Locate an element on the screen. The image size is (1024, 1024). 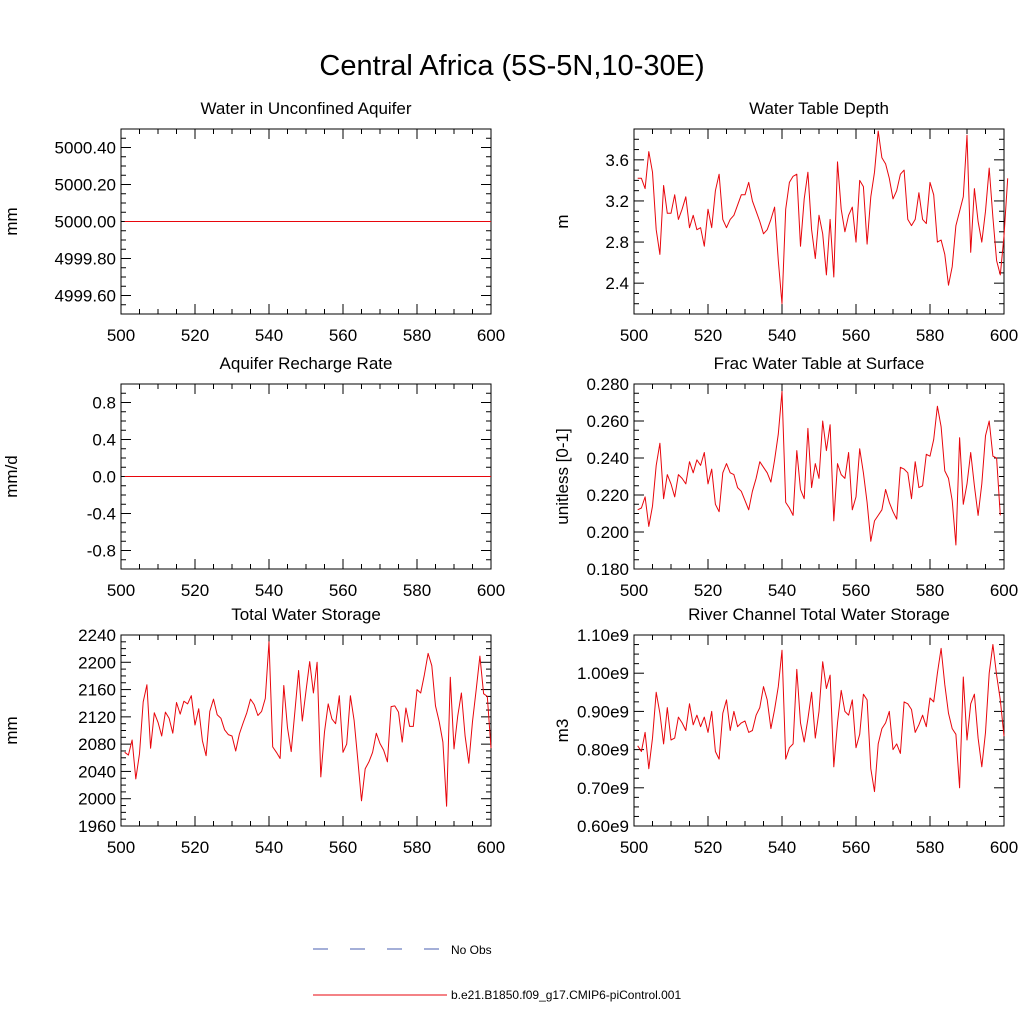
panel-title: Aquifer Recharge Rate is located at coordinates (306, 363).